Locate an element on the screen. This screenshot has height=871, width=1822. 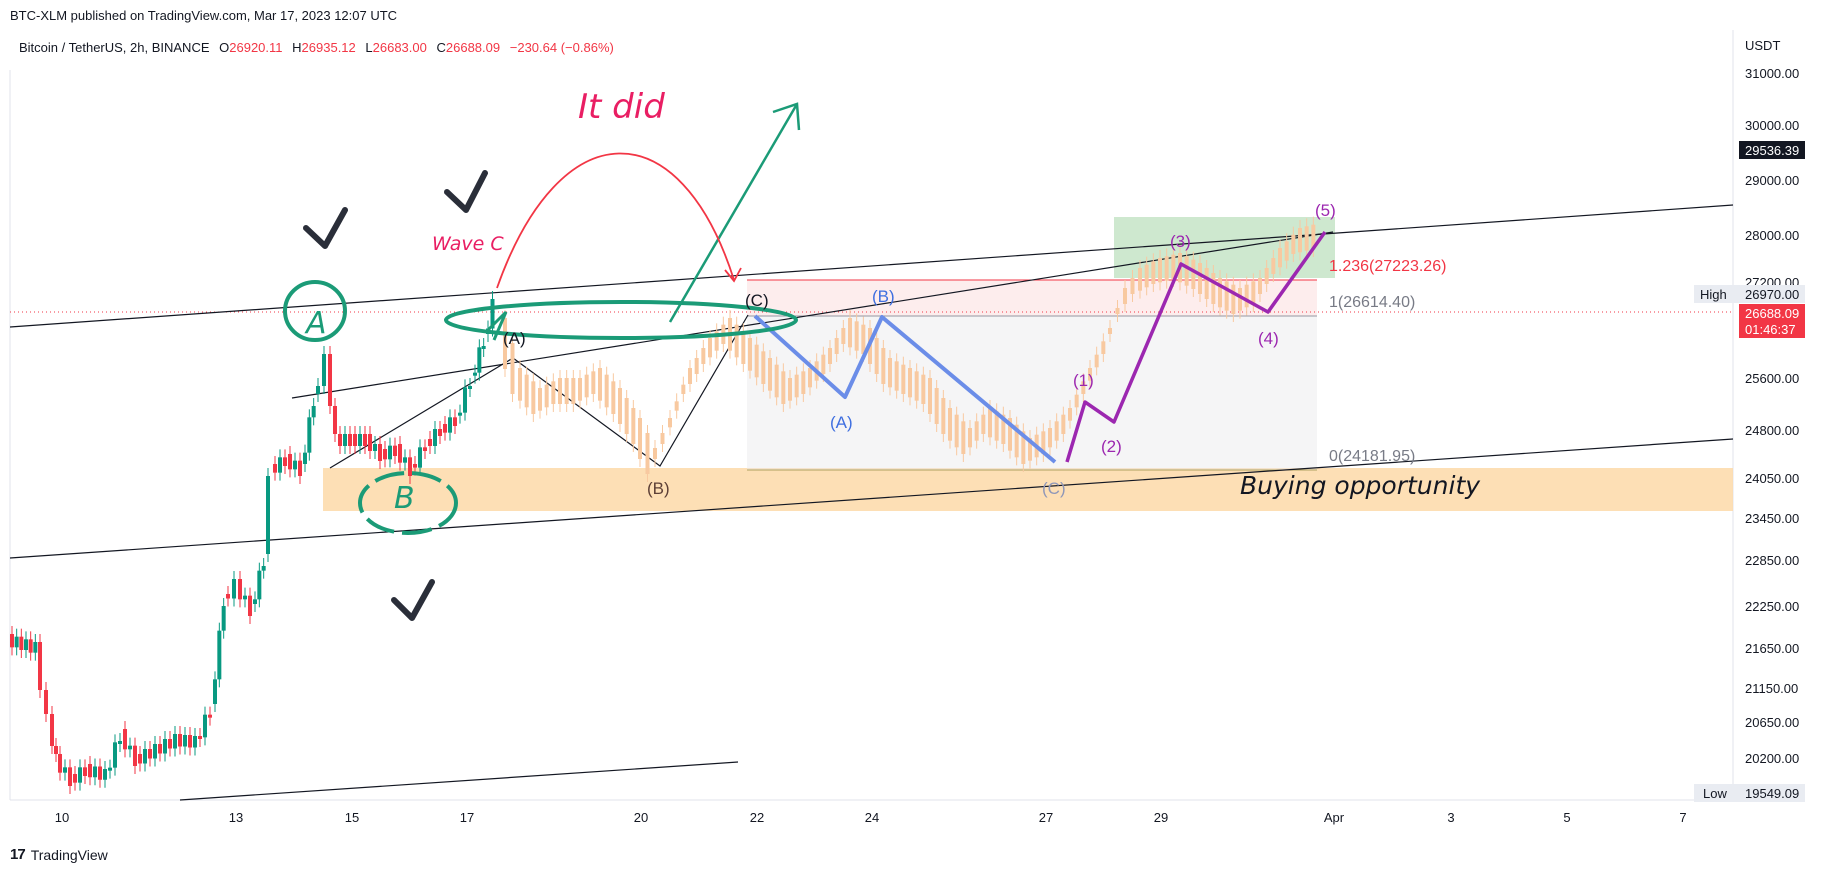
wave-blue-a: (A) is located at coordinates (841, 422).